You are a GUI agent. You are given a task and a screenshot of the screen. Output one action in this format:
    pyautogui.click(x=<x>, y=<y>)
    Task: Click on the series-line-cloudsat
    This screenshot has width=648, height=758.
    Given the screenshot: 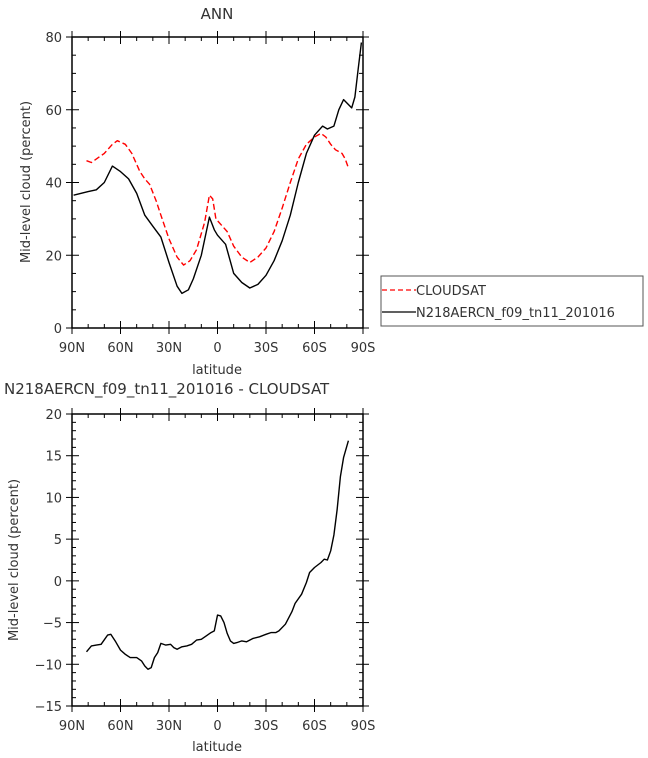 What is the action you would take?
    pyautogui.click(x=218, y=199)
    